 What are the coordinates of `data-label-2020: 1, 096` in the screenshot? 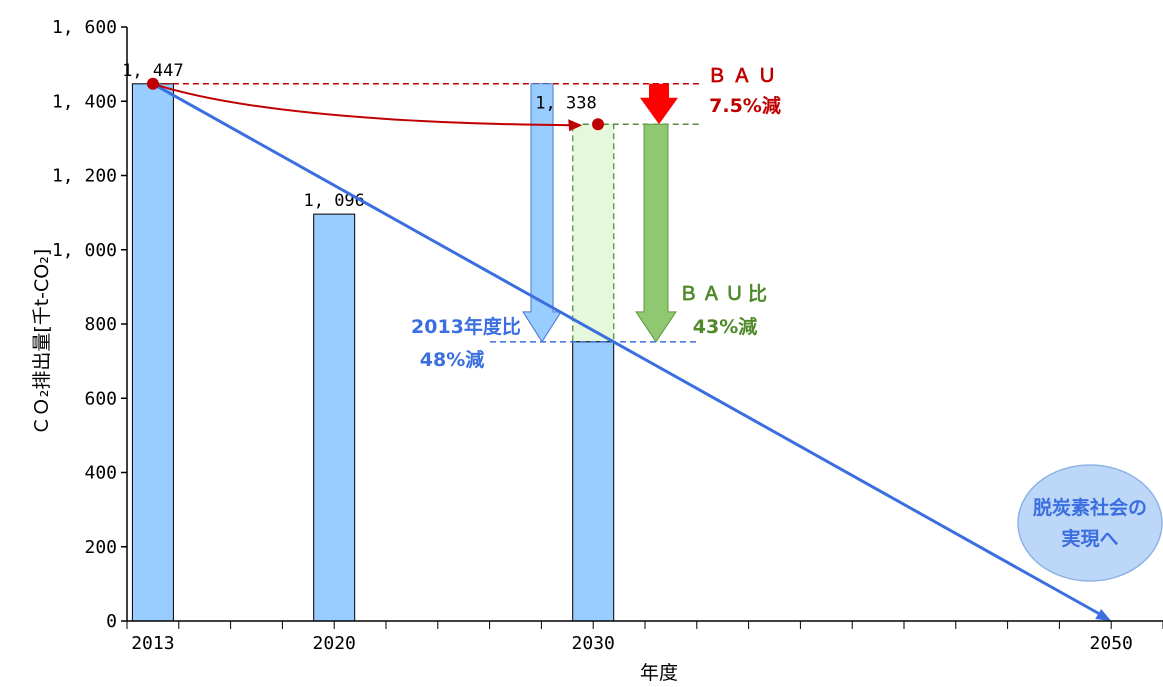 It's located at (333, 201).